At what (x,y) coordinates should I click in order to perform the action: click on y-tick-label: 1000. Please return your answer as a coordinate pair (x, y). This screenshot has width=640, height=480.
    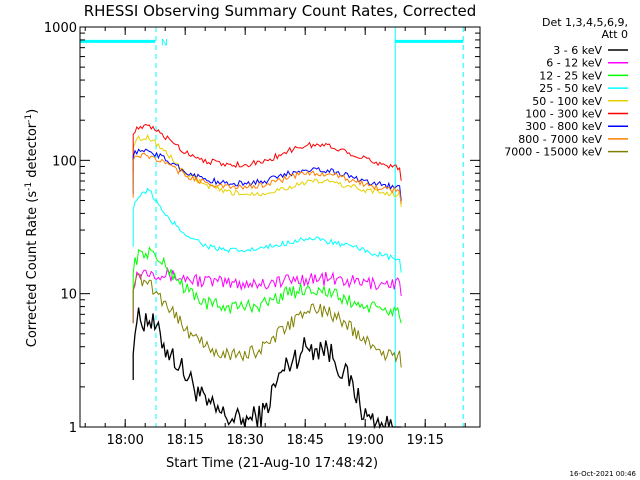
    Looking at the image, I should click on (60, 28).